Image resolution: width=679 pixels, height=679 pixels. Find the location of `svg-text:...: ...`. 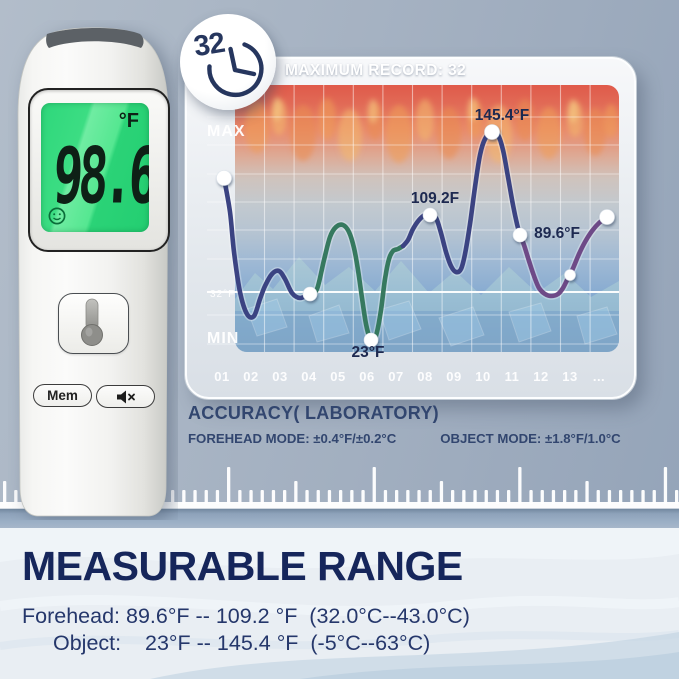

svg-text:...: ... is located at coordinates (599, 376).